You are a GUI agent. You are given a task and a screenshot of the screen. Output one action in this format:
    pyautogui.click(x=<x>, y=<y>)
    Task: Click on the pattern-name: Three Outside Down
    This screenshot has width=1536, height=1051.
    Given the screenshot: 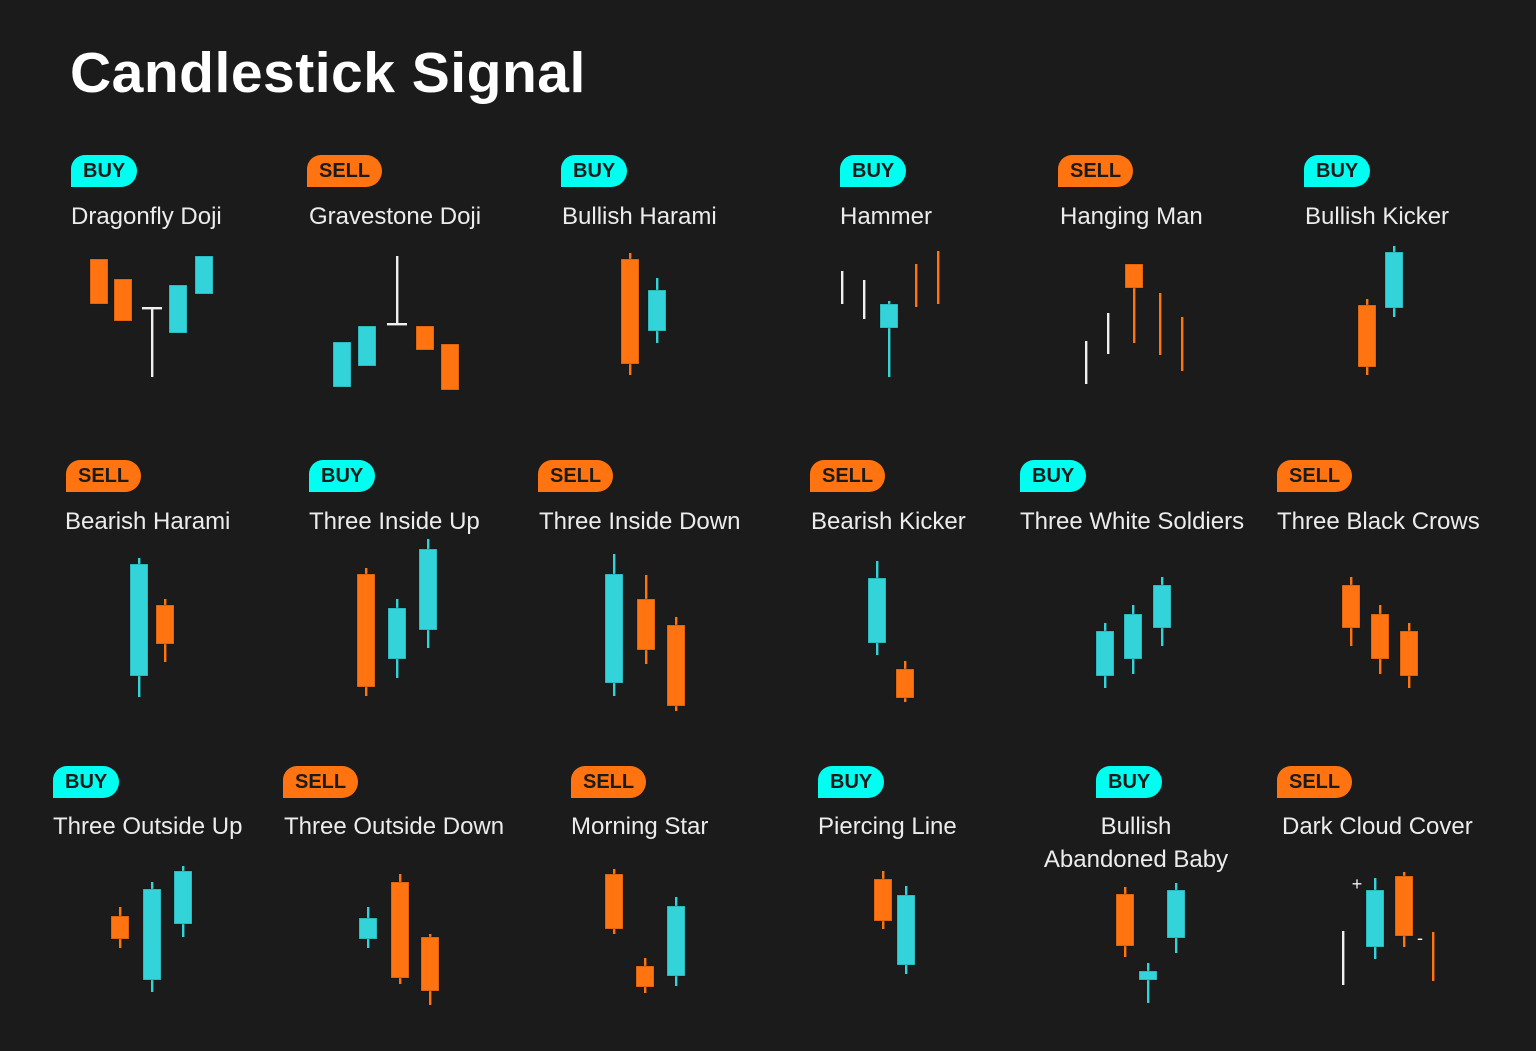 What is the action you would take?
    pyautogui.click(x=394, y=826)
    